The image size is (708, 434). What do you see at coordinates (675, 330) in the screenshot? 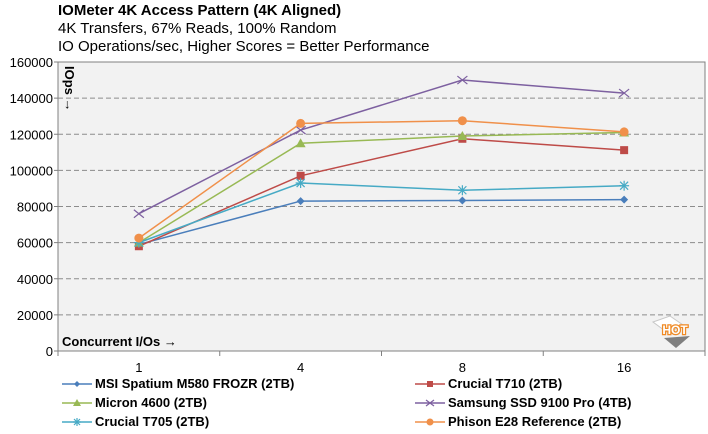
I see `watermark-text: HOT` at bounding box center [675, 330].